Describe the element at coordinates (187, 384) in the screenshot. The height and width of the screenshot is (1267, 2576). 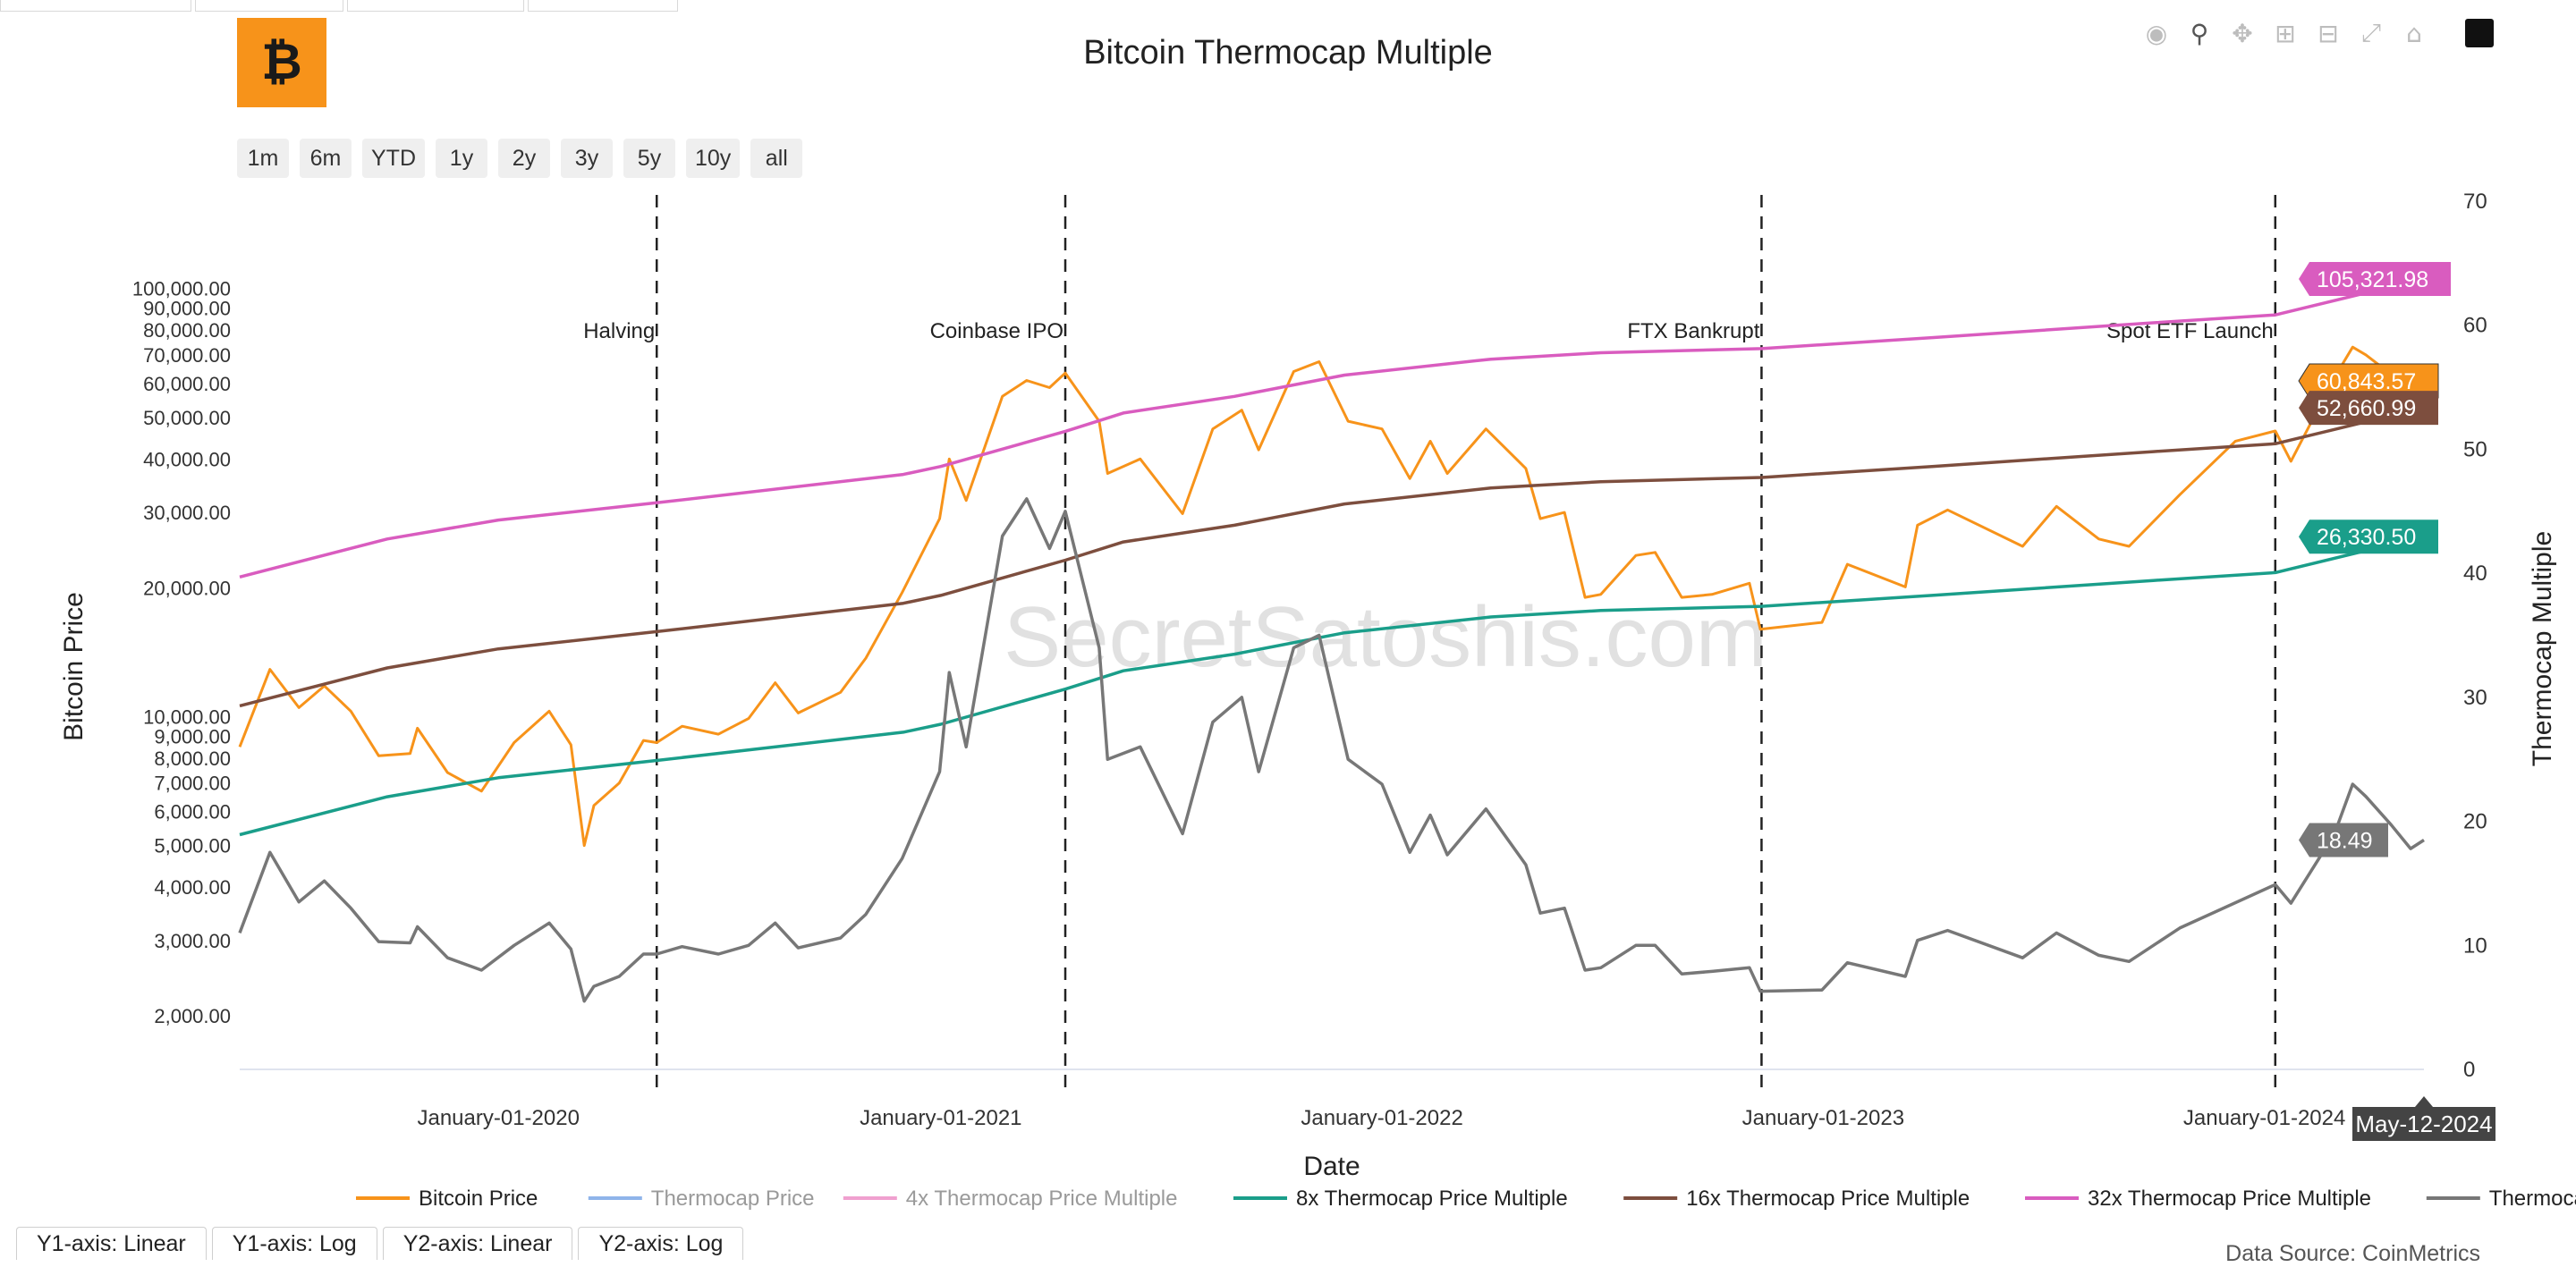
I see `y-tick-label: 60,000.00` at that location.